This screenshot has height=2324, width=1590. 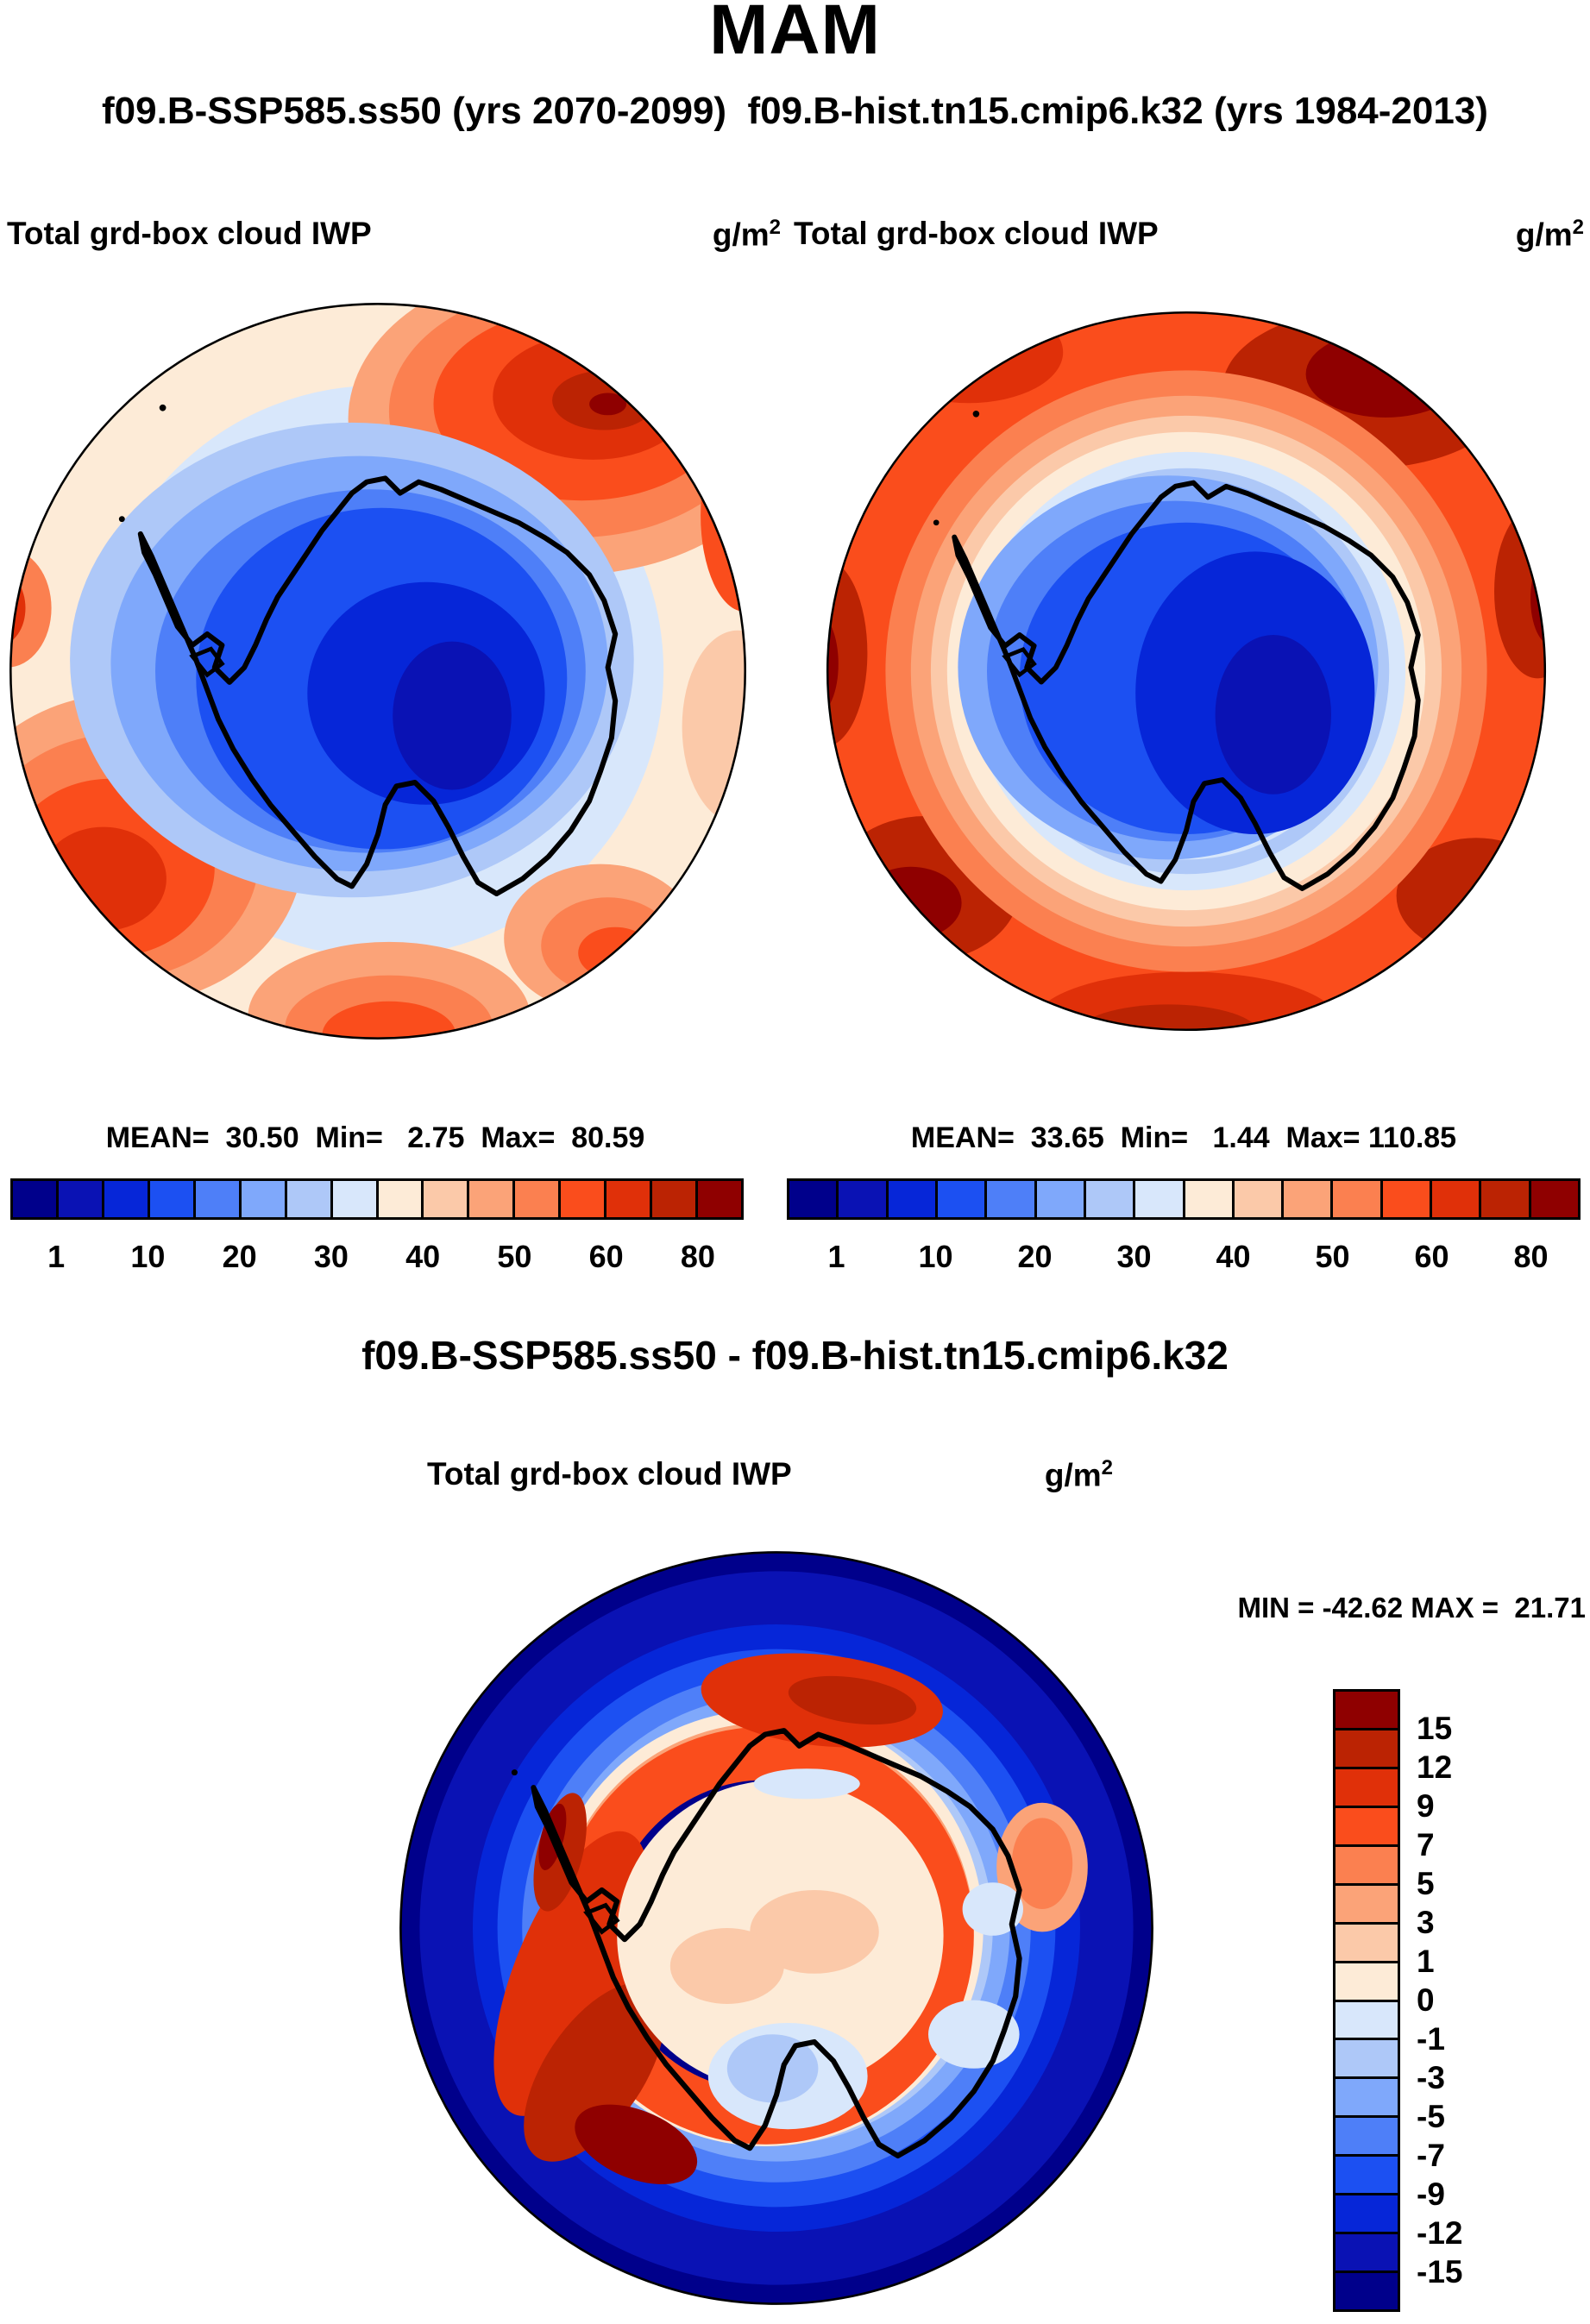 What do you see at coordinates (1189, 235) in the screenshot?
I see `panel-hist-header: Total grd-box cloud IWP g/m2` at bounding box center [1189, 235].